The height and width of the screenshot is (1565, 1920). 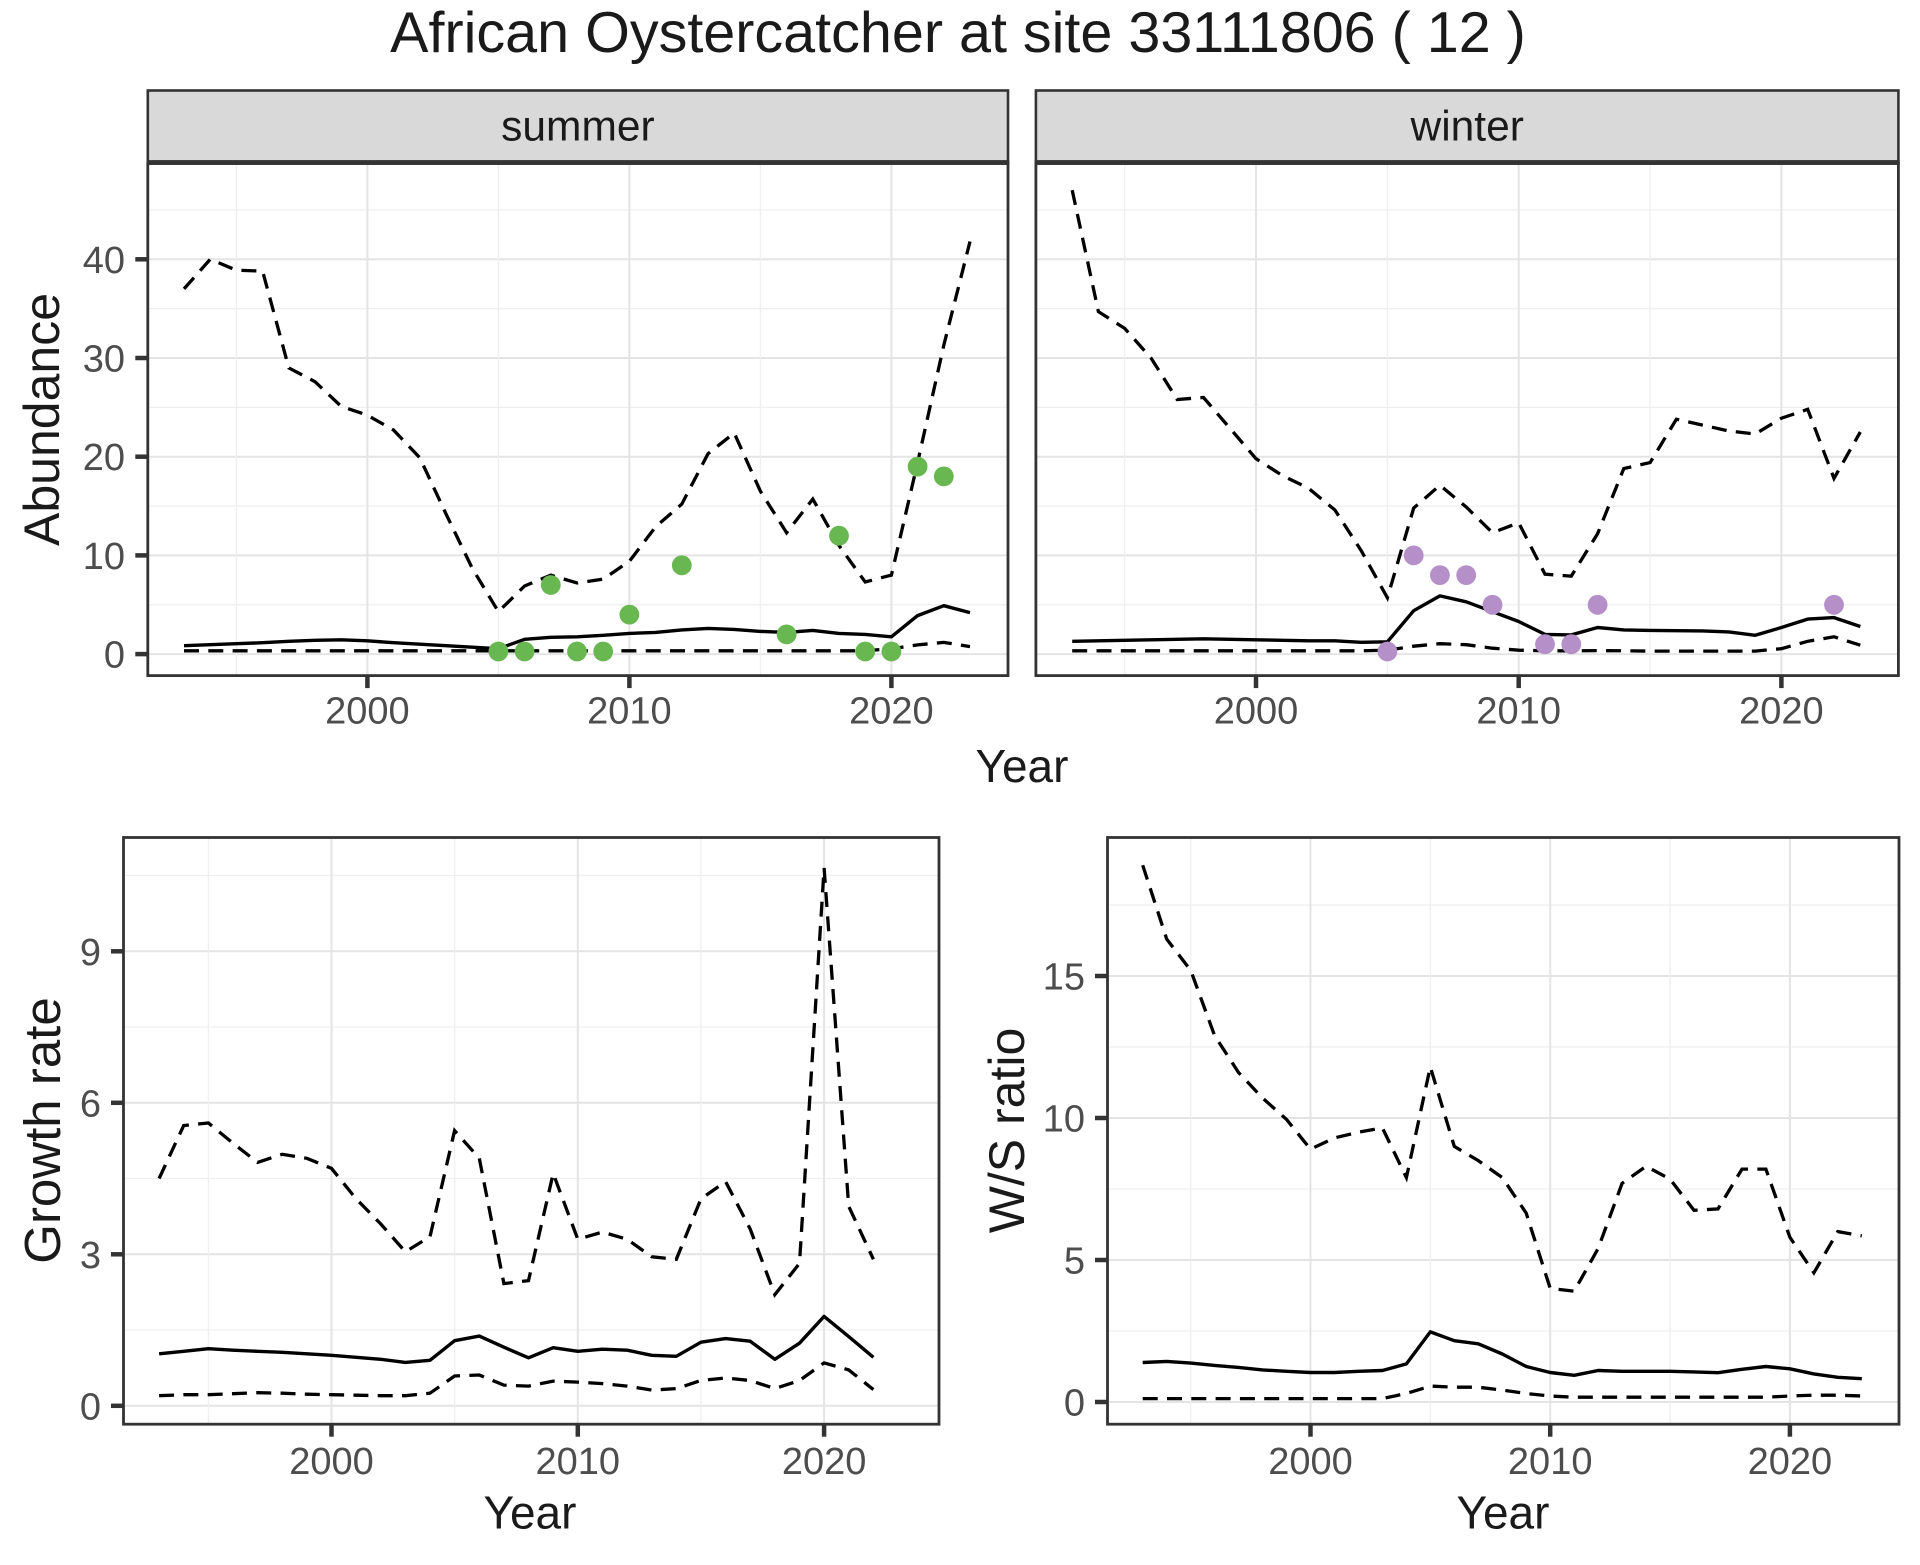 What do you see at coordinates (90, 1256) in the screenshot?
I see `svg-text: 3` at bounding box center [90, 1256].